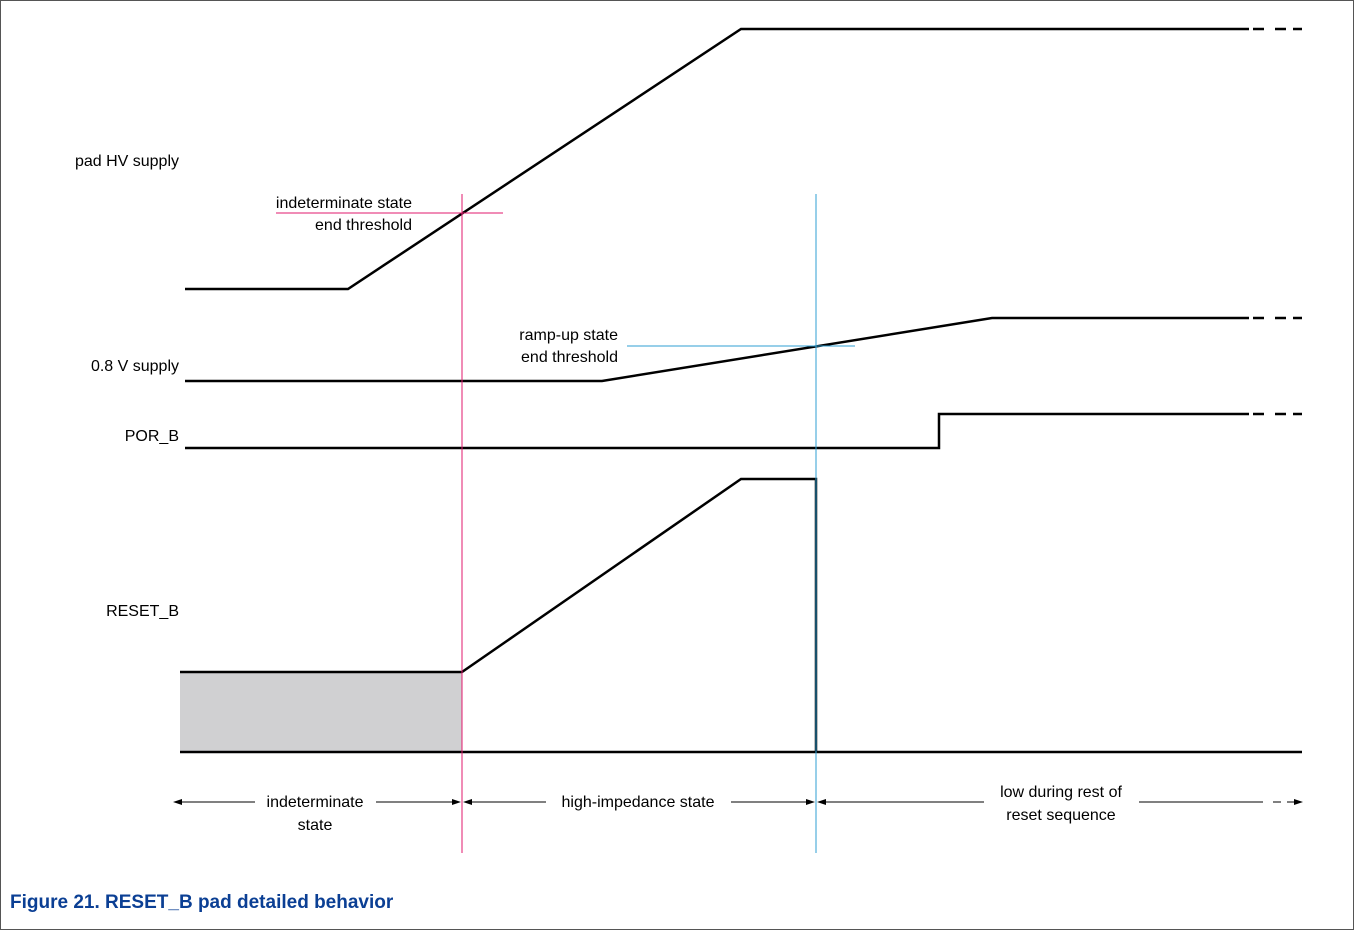 The image size is (1354, 931). What do you see at coordinates (142, 611) in the screenshot?
I see `reset-b-label: RESET_B` at bounding box center [142, 611].